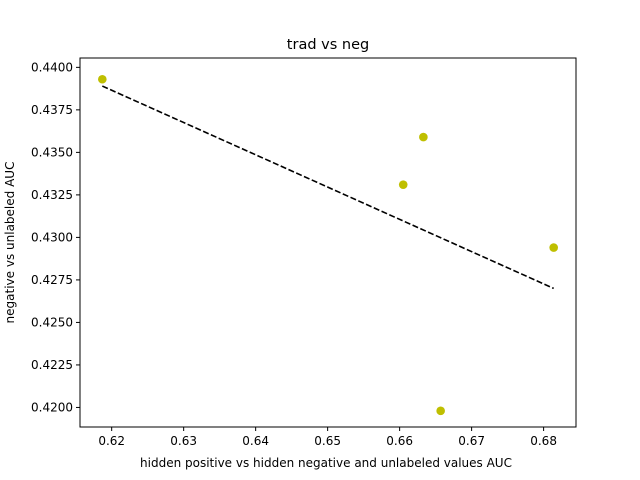  What do you see at coordinates (52, 195) in the screenshot?
I see `y-tick-label: 0.4325` at bounding box center [52, 195].